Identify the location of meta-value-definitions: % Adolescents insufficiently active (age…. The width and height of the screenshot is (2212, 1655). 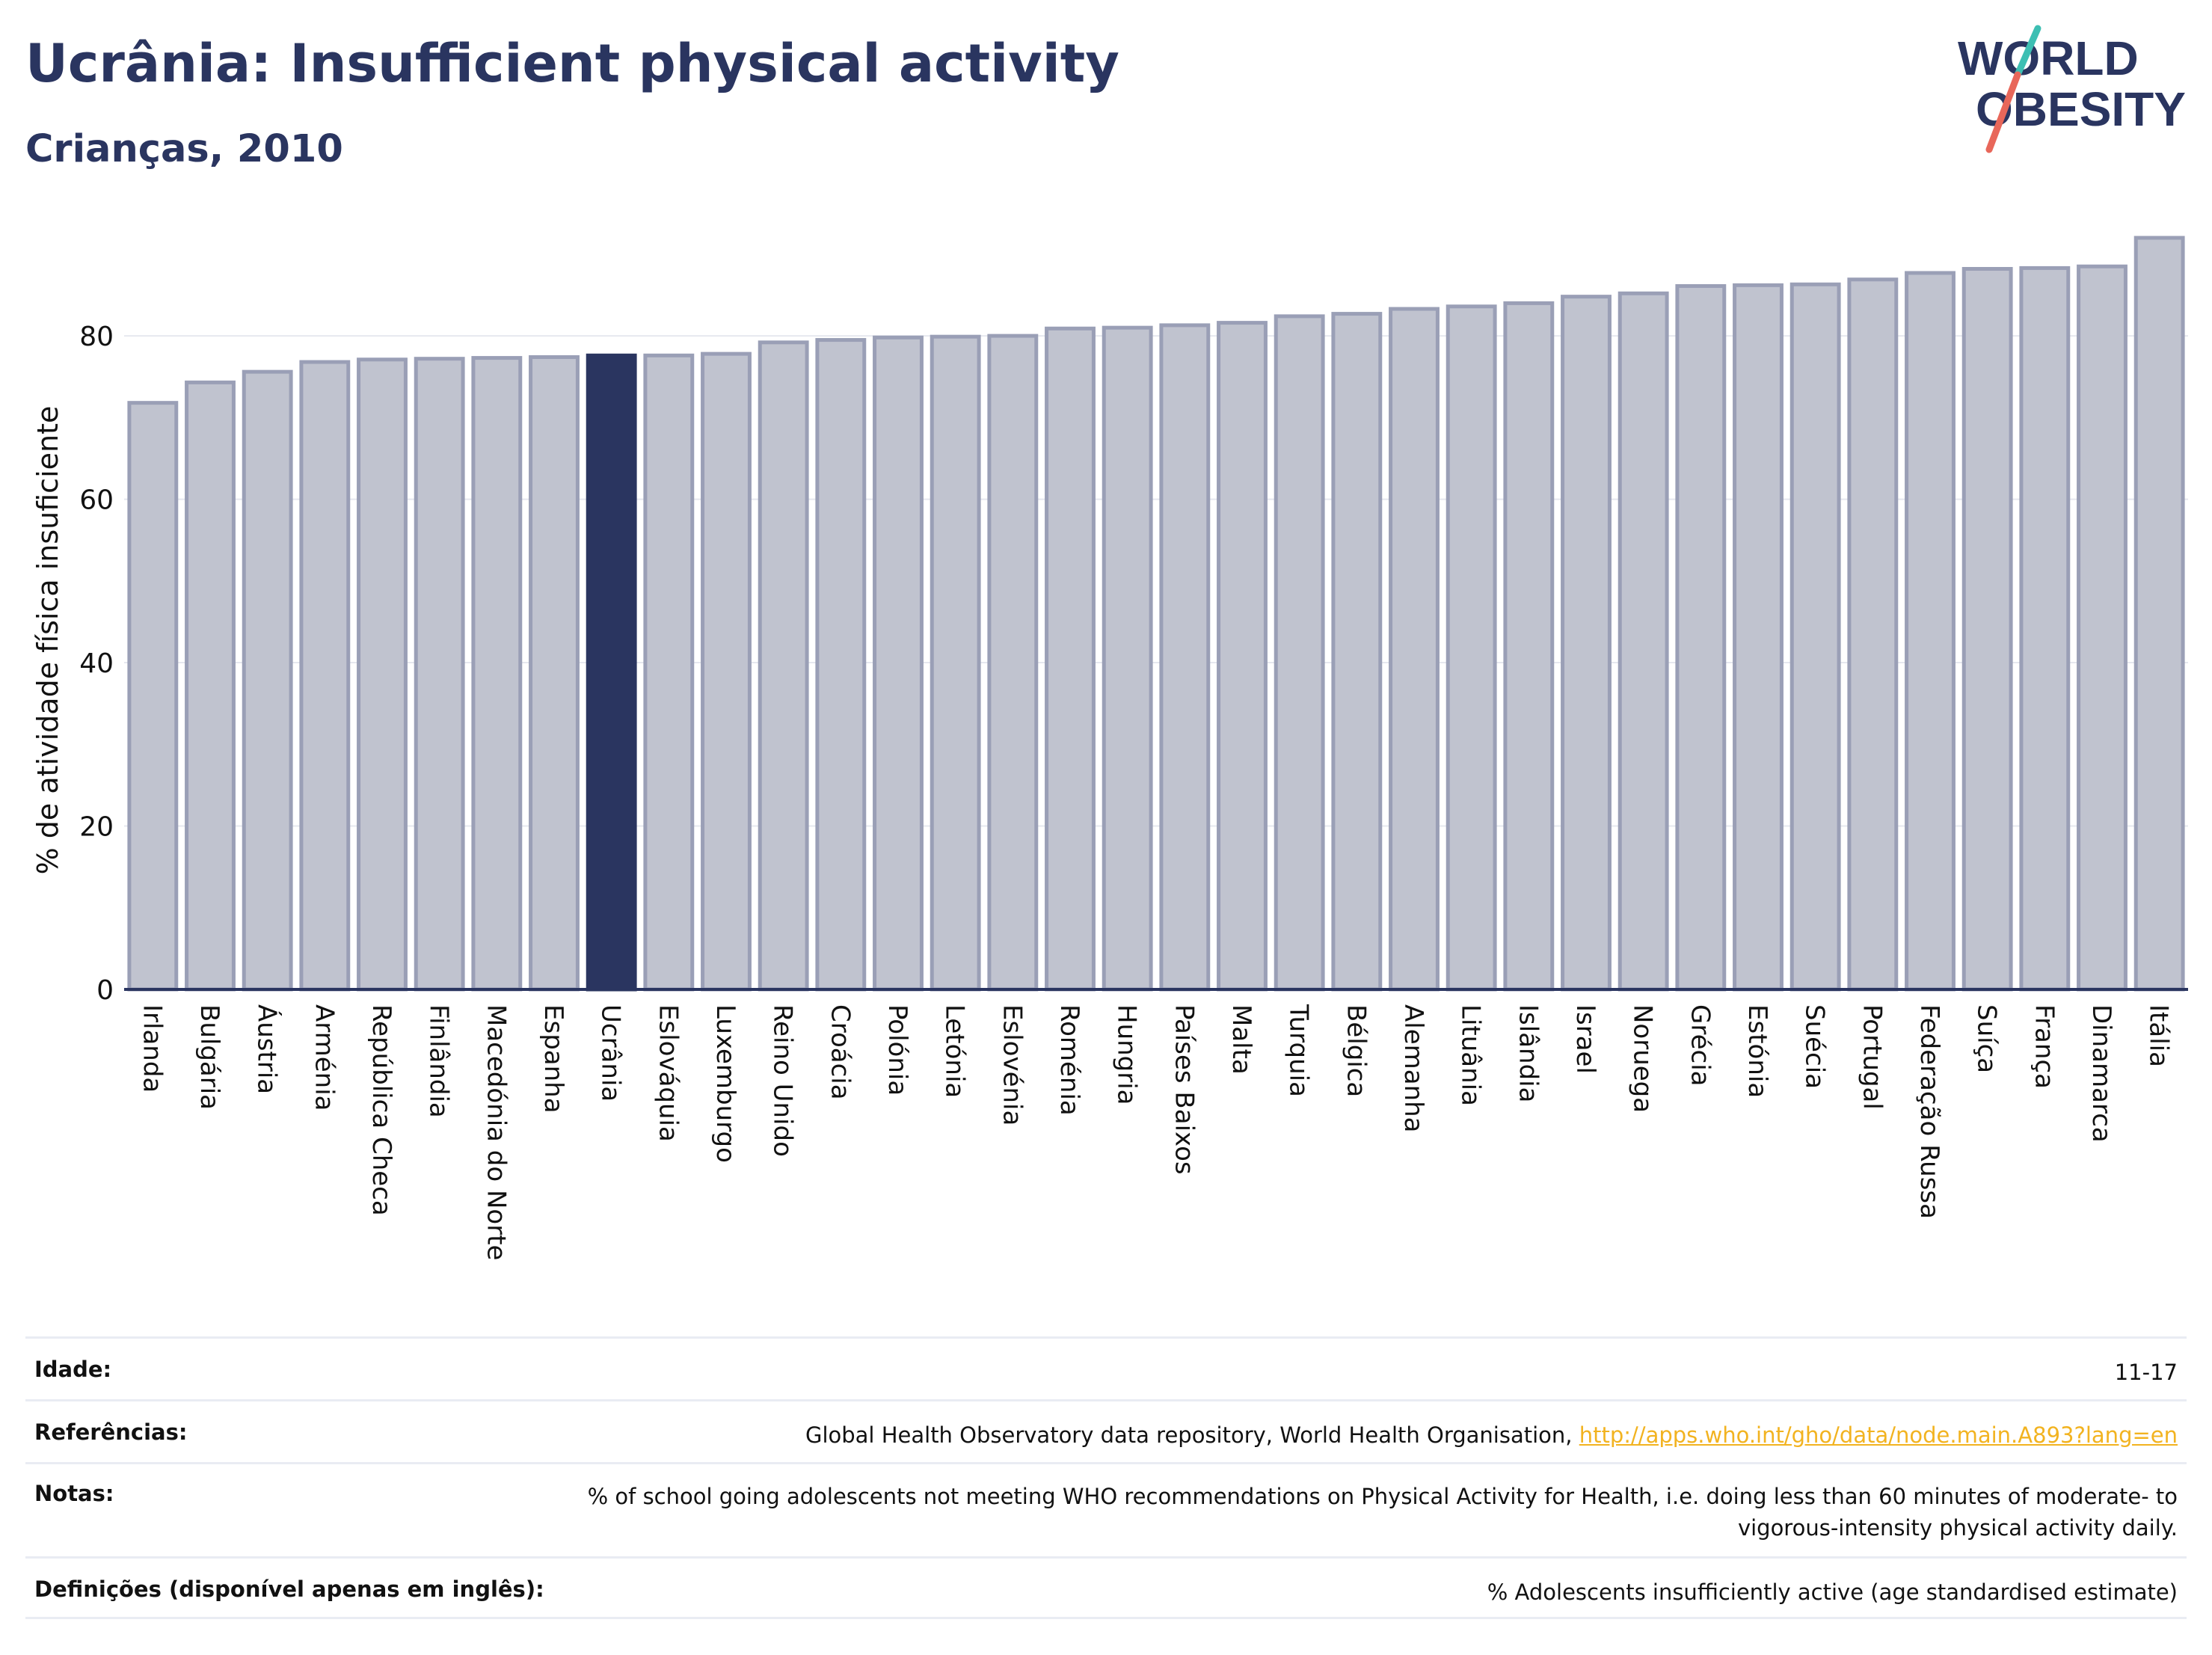
(1832, 1592).